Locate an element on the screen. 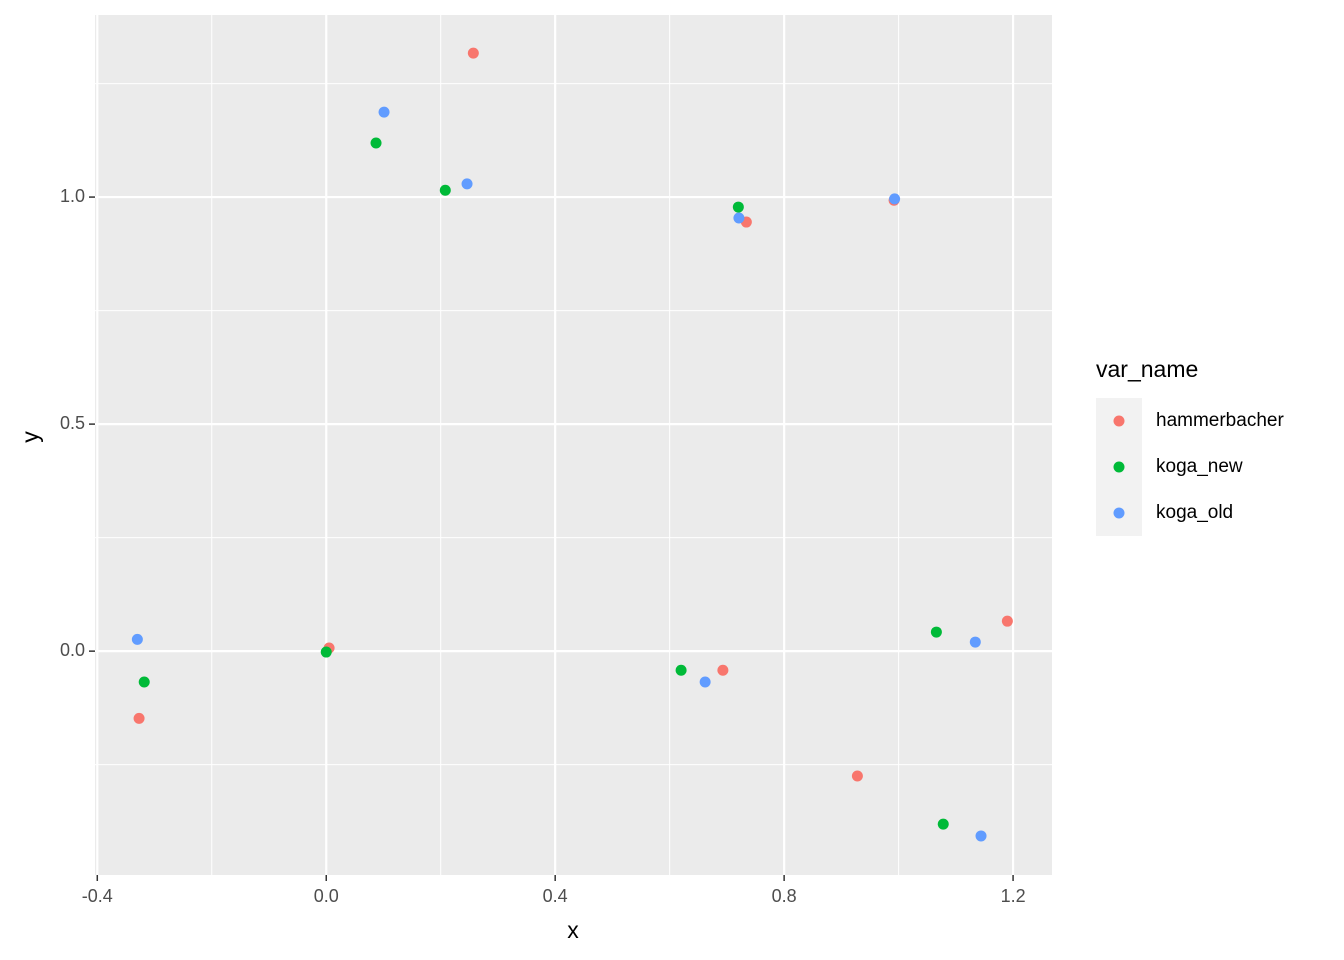 The image size is (1344, 960). legend-label: koga_old is located at coordinates (1194, 512).